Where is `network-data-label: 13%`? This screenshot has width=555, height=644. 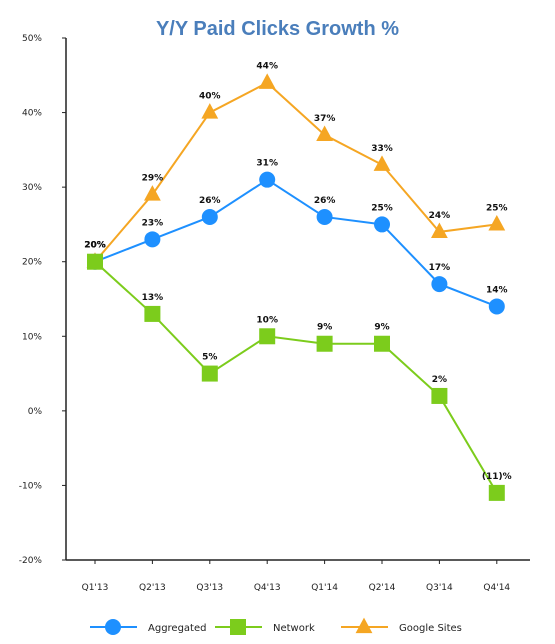
network-data-label: 13% is located at coordinates (153, 298).